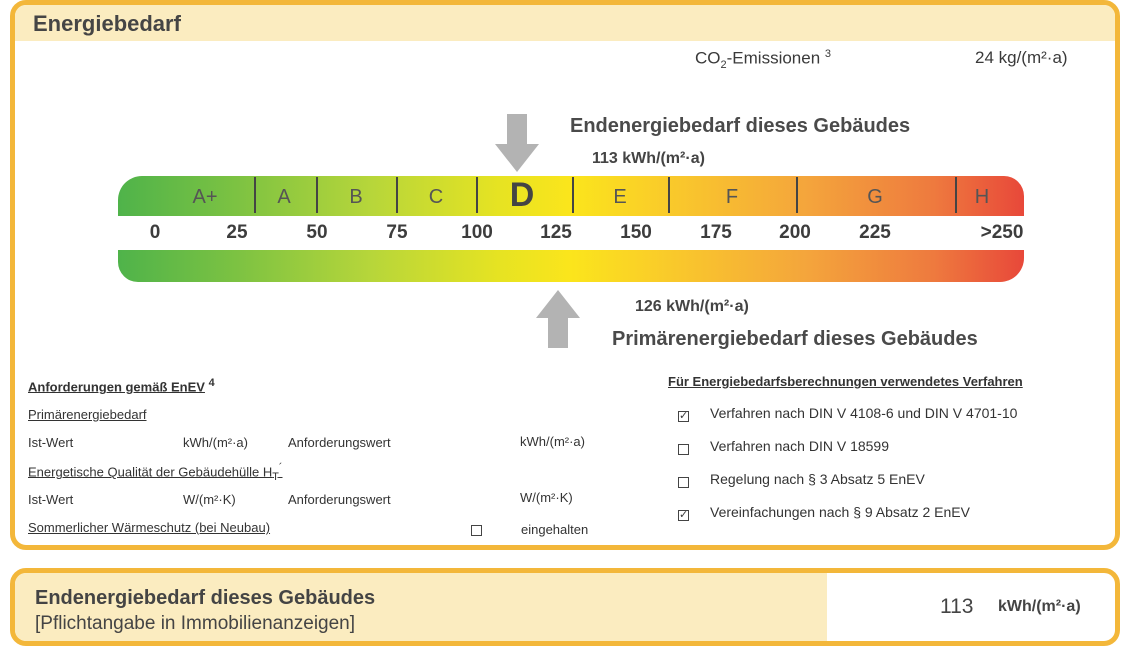  What do you see at coordinates (215, 442) in the screenshot?
I see `primary-ist-unit: kWh/(m²·a)` at bounding box center [215, 442].